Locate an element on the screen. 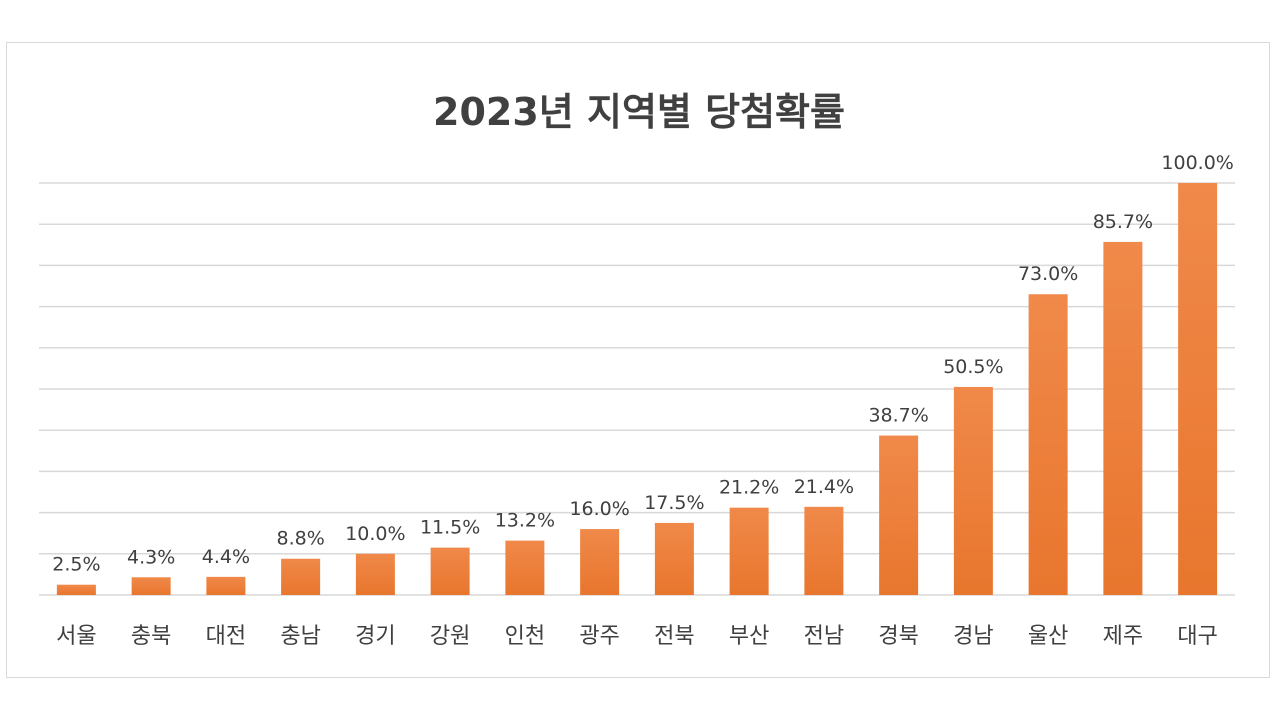 This screenshot has height=720, width=1280. category-label: 경북 is located at coordinates (898, 636).